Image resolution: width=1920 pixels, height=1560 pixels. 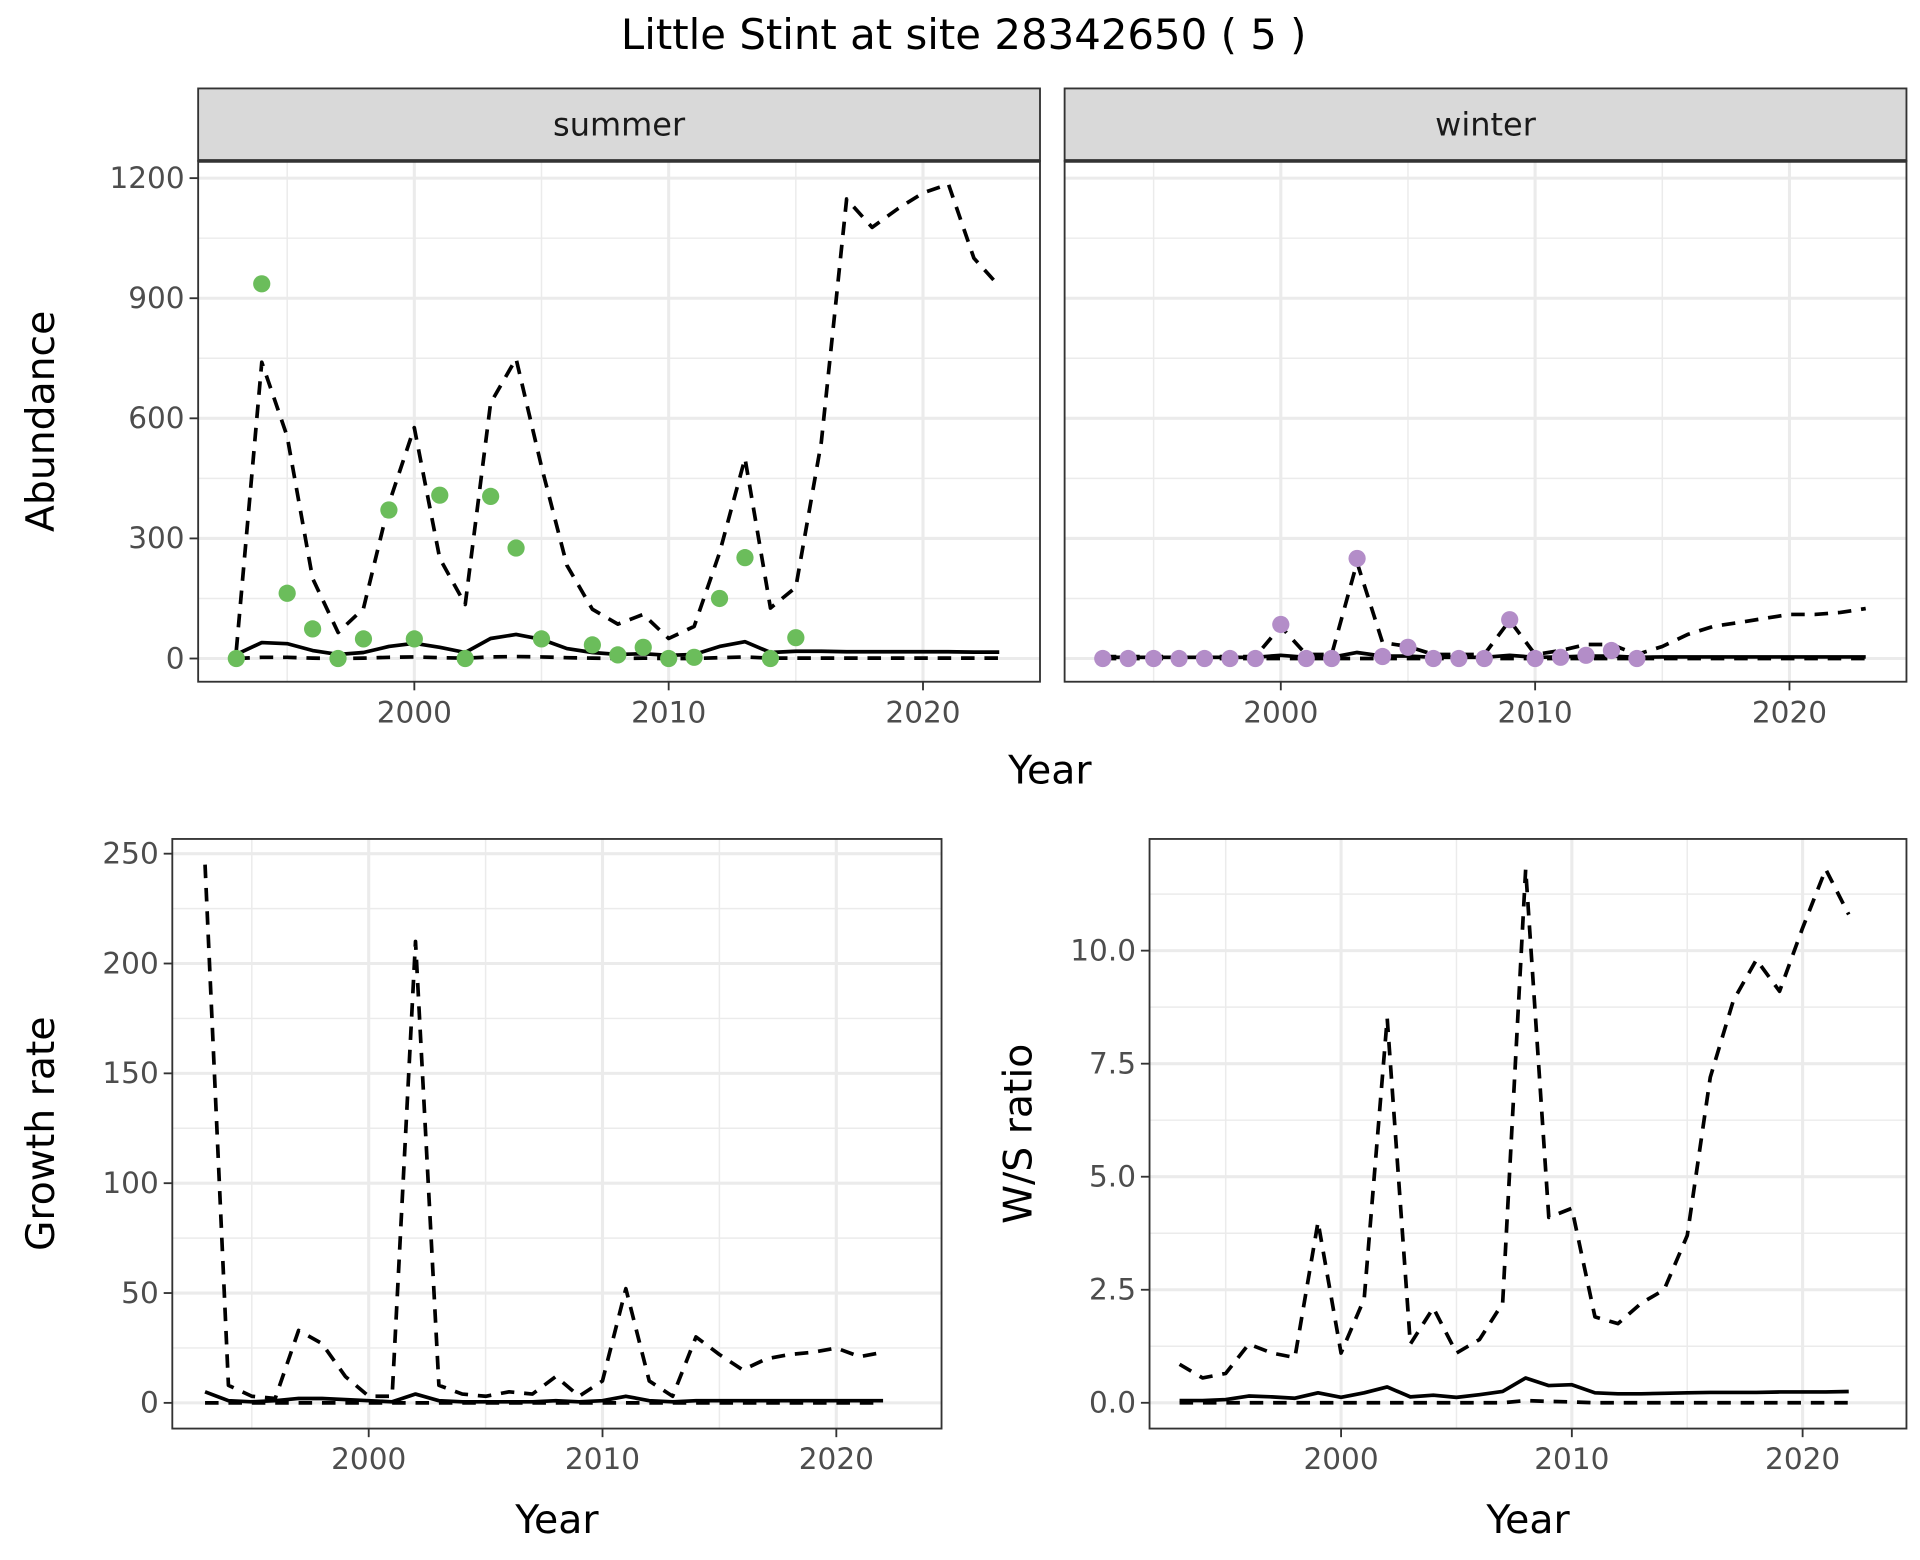 I want to click on y-axis-title: Abundance, so click(x=41, y=421).